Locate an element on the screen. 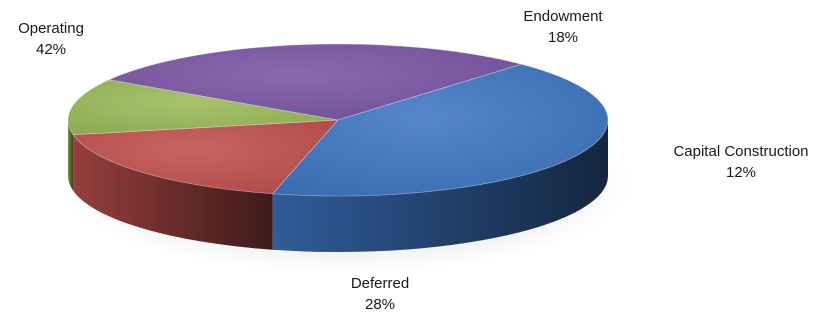 This screenshot has width=827, height=322. pie-side-endowment is located at coordinates (173, 192).